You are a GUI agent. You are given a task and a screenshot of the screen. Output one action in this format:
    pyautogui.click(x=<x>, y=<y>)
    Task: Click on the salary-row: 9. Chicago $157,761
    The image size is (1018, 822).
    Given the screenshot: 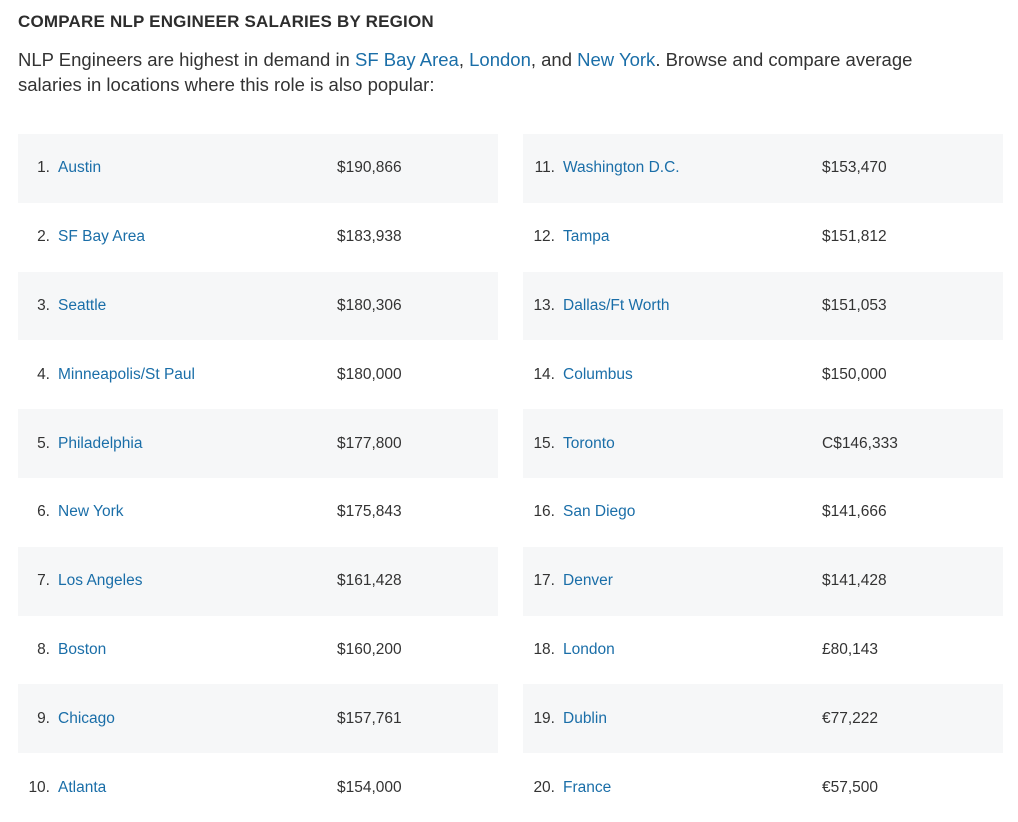 What is the action you would take?
    pyautogui.click(x=258, y=719)
    